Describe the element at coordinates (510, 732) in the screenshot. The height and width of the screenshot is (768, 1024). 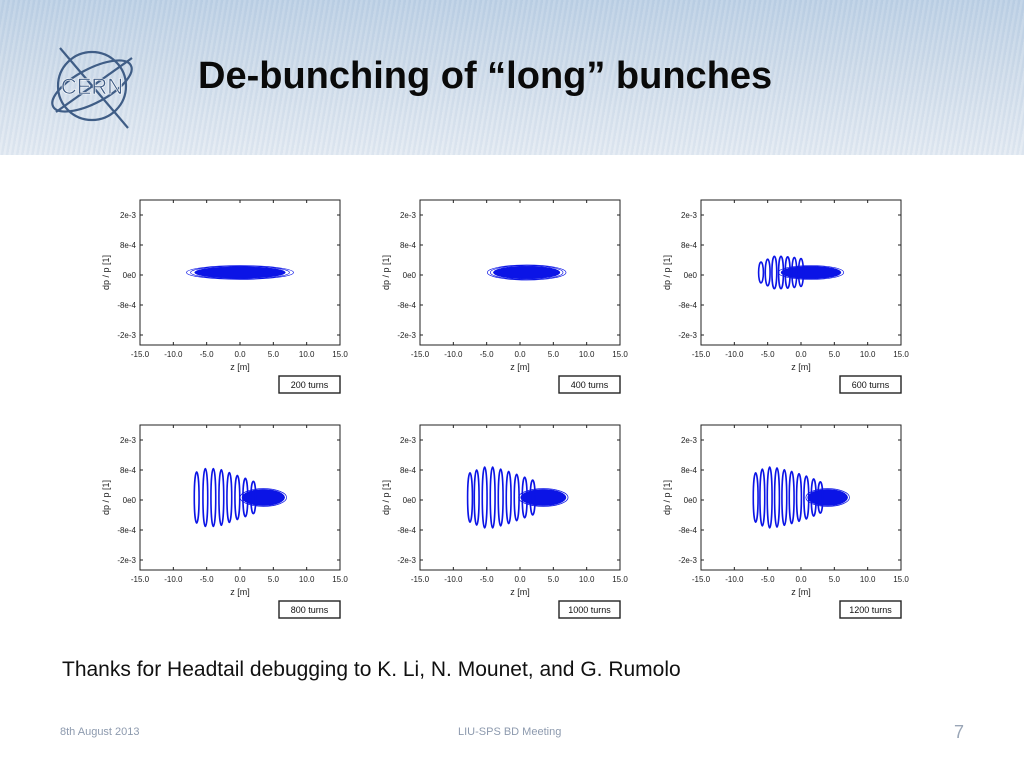
I see `footer-meeting: LIU-SPS BD Meeting` at that location.